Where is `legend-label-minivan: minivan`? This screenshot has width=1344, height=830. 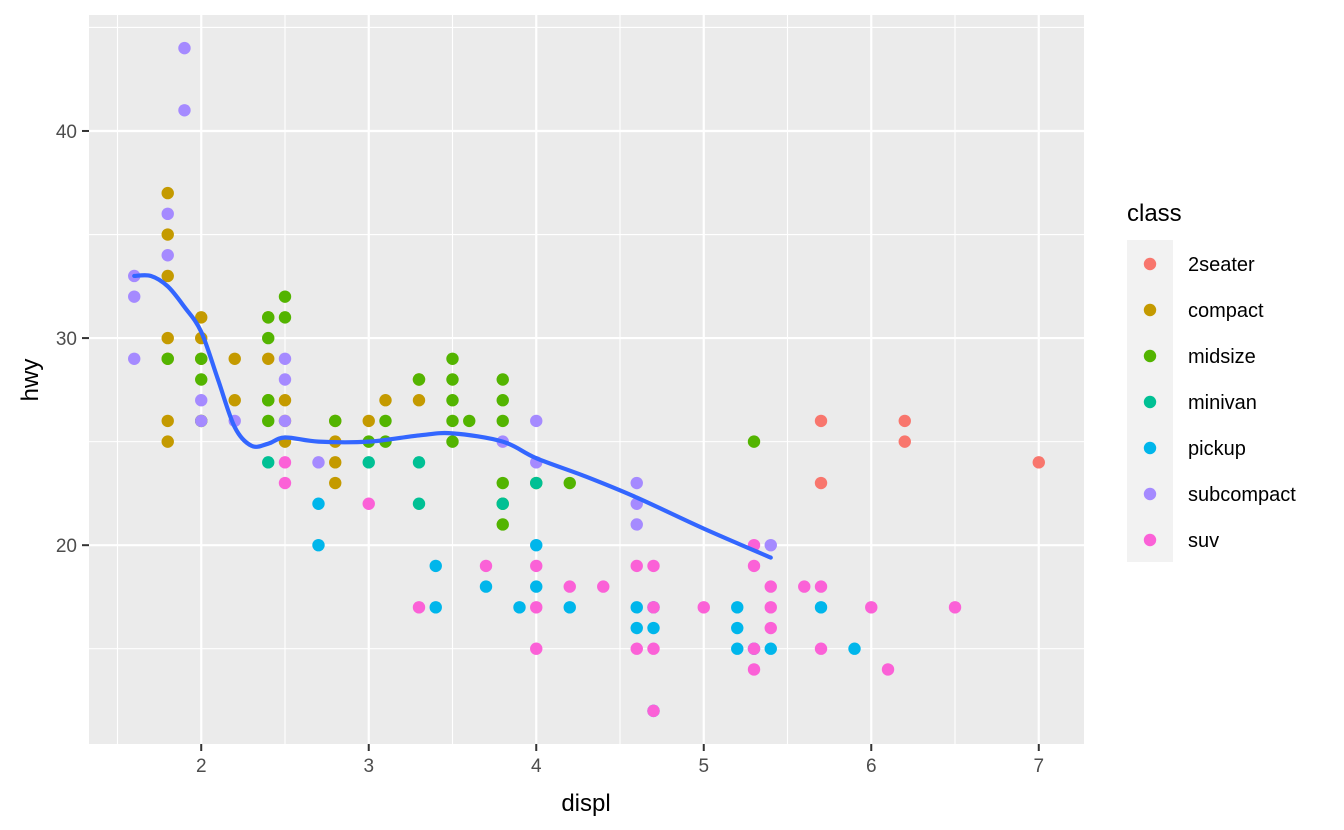
legend-label-minivan: minivan is located at coordinates (1222, 403).